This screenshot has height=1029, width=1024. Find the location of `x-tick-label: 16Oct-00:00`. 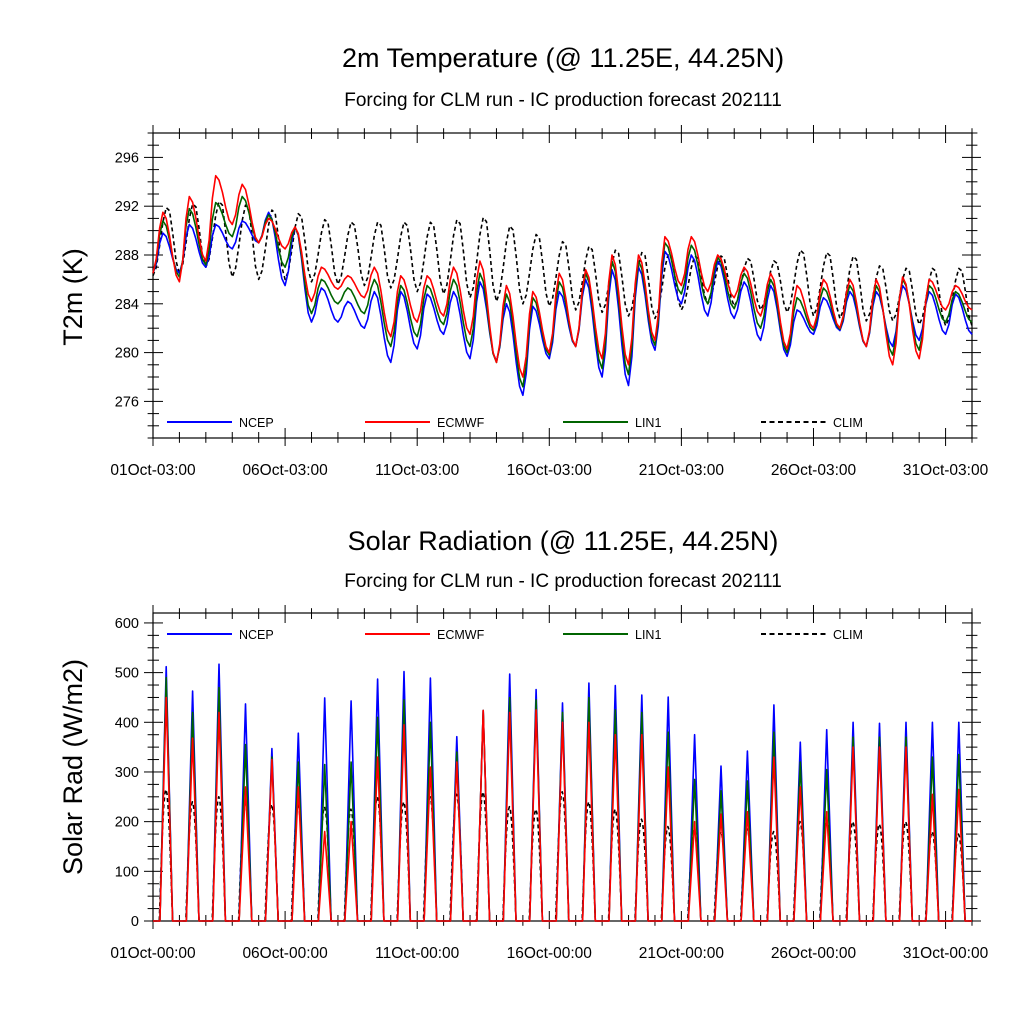

x-tick-label: 16Oct-00:00 is located at coordinates (550, 953).